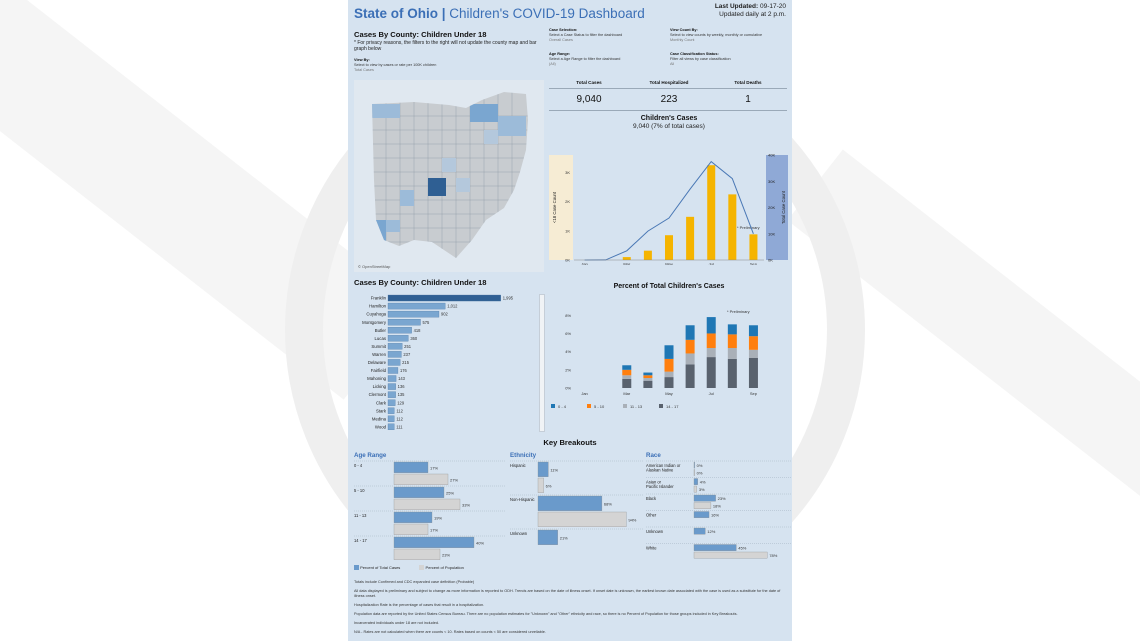  What do you see at coordinates (552, 64) in the screenshot?
I see `age-value: (All)` at bounding box center [552, 64].